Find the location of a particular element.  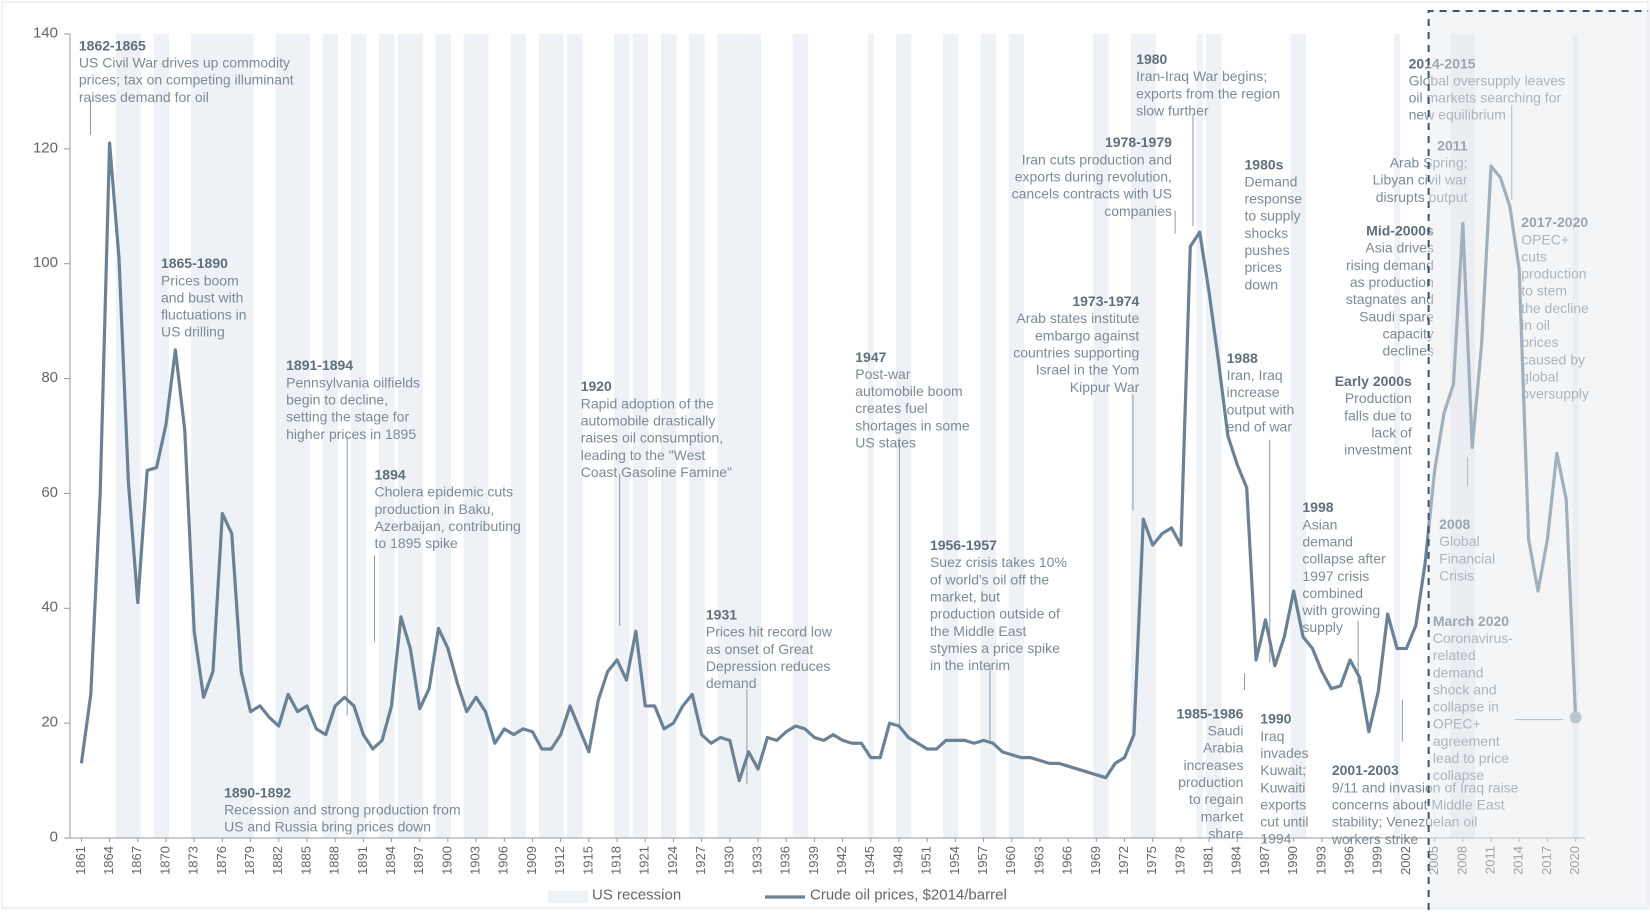

annotation-text: Coronavirus- is located at coordinates (1473, 638).